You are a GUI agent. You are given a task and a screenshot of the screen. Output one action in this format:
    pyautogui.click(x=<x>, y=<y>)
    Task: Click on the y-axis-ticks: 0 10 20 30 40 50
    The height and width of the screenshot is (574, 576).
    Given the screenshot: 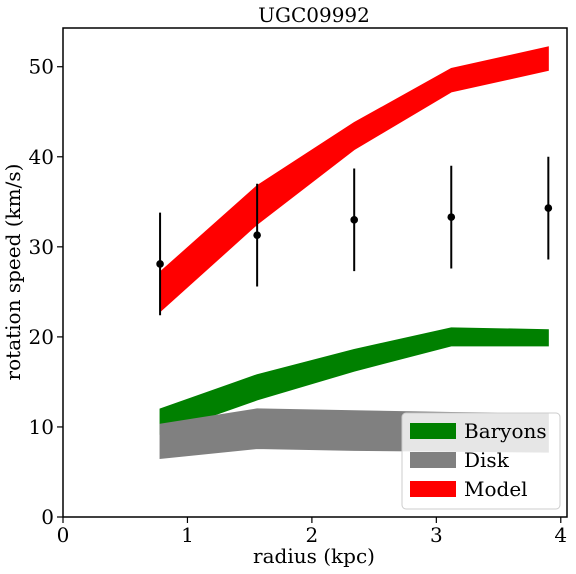 What is the action you would take?
    pyautogui.click(x=46, y=292)
    